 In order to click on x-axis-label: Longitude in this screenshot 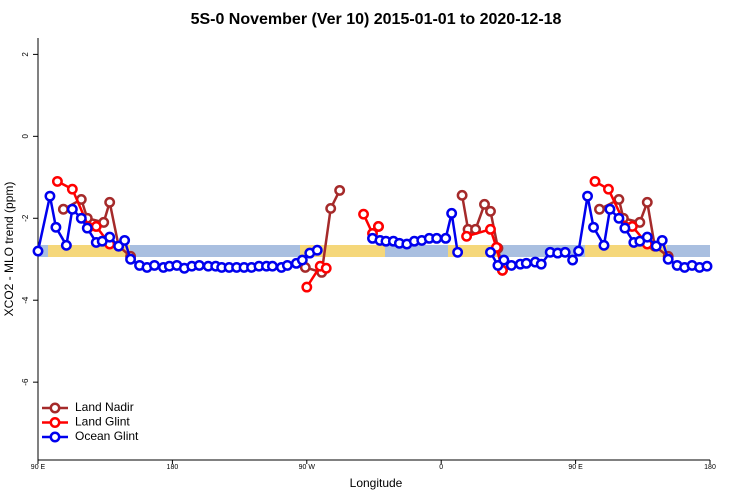, I will do `click(376, 483)`.